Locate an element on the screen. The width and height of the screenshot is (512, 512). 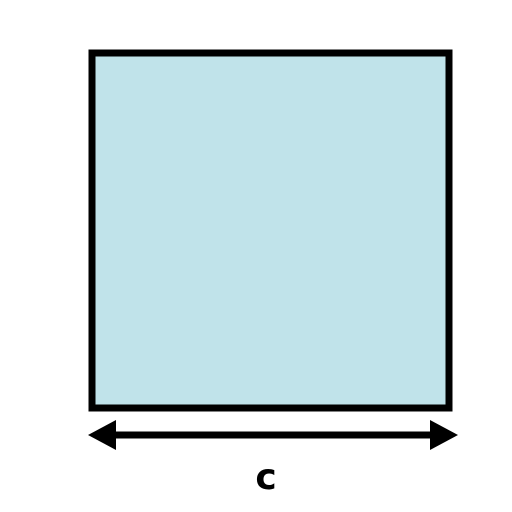
arrowhead-left-icon is located at coordinates (102, 435).